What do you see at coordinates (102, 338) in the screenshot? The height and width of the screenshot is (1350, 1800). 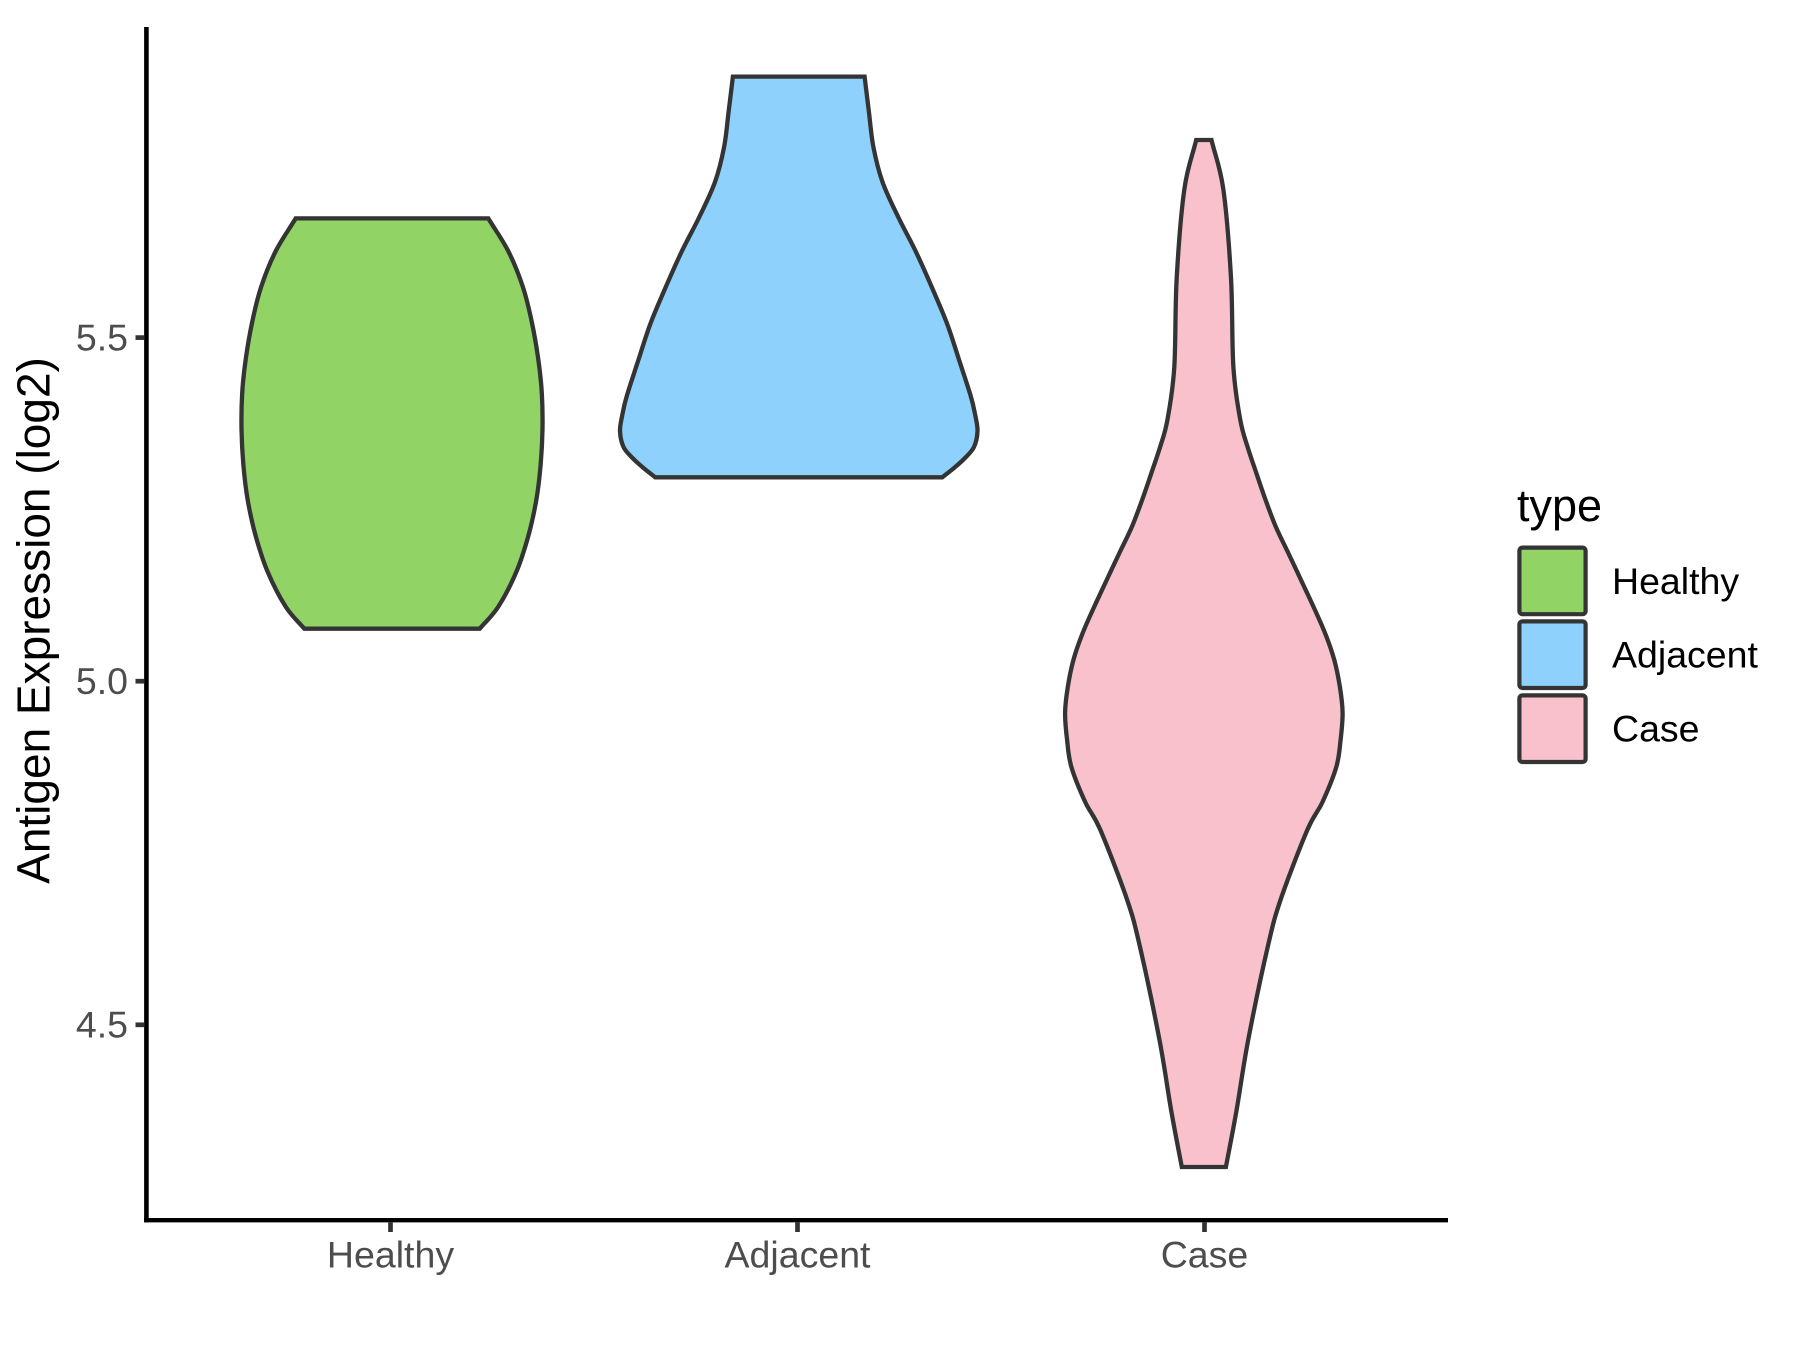 I see `svg-text: 5.5` at bounding box center [102, 338].